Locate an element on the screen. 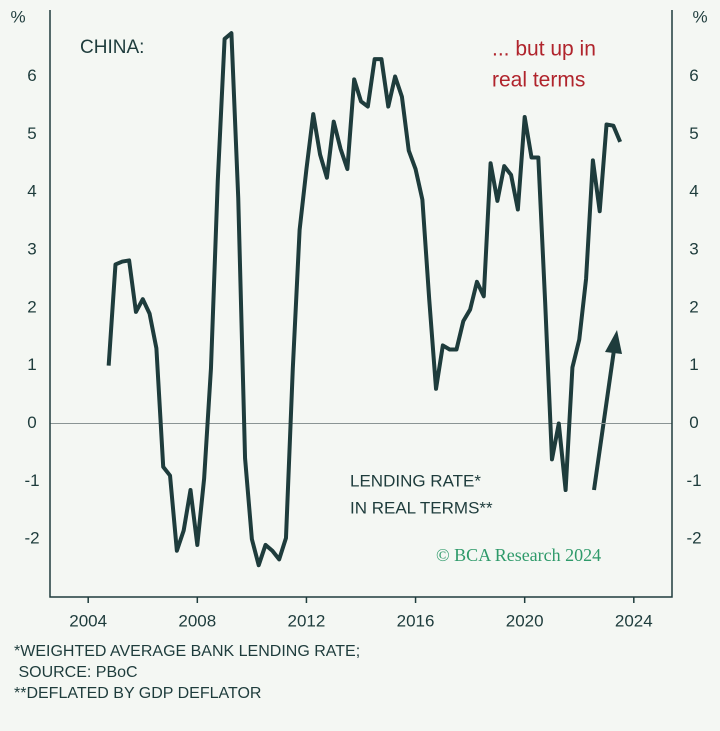  x-tick-label: 2024 is located at coordinates (634, 620).